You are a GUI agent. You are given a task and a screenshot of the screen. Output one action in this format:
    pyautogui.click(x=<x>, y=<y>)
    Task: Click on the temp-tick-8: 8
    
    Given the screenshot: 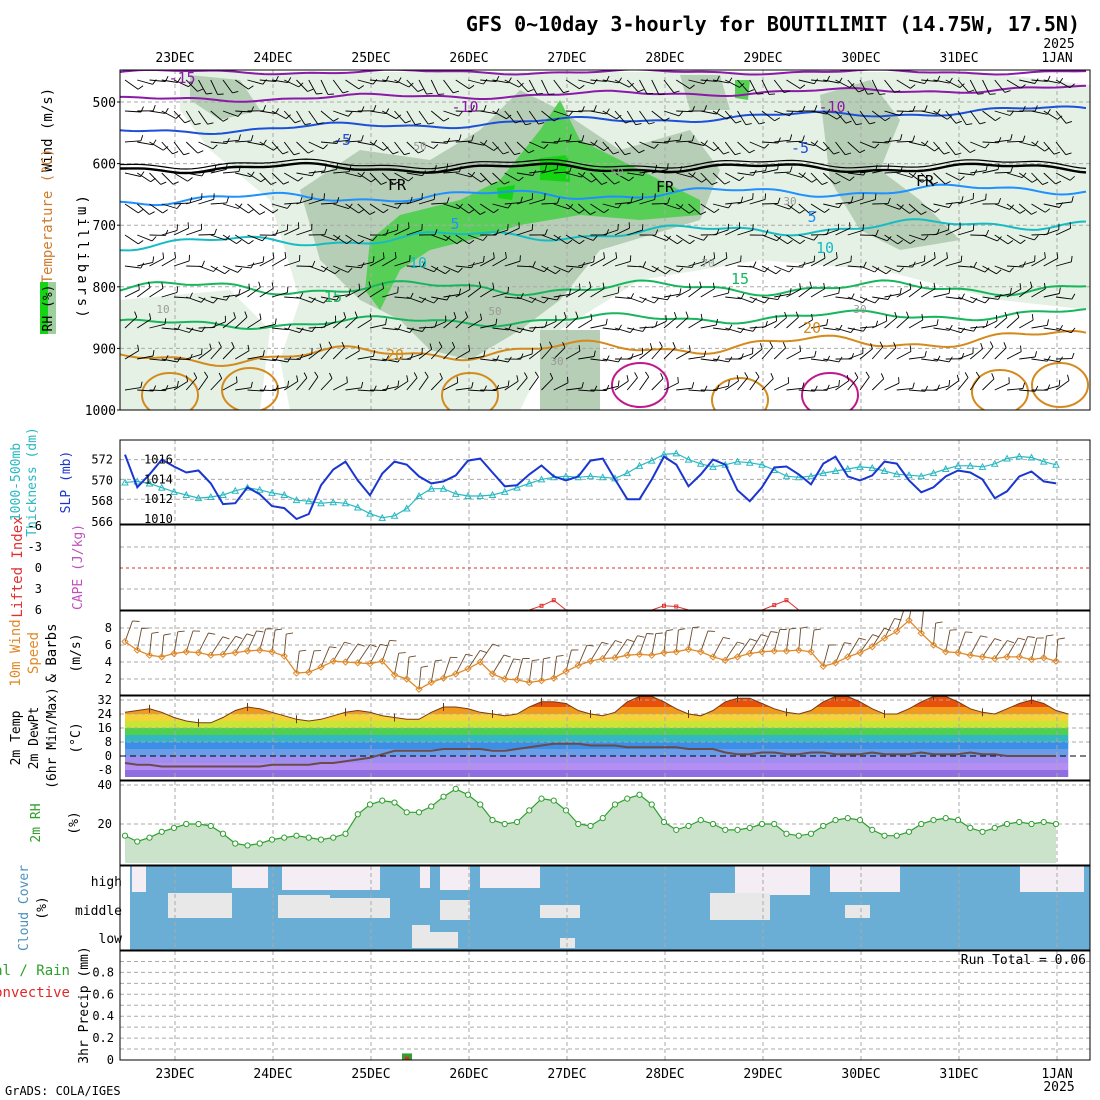 What is the action you would take?
    pyautogui.click(x=108, y=742)
    